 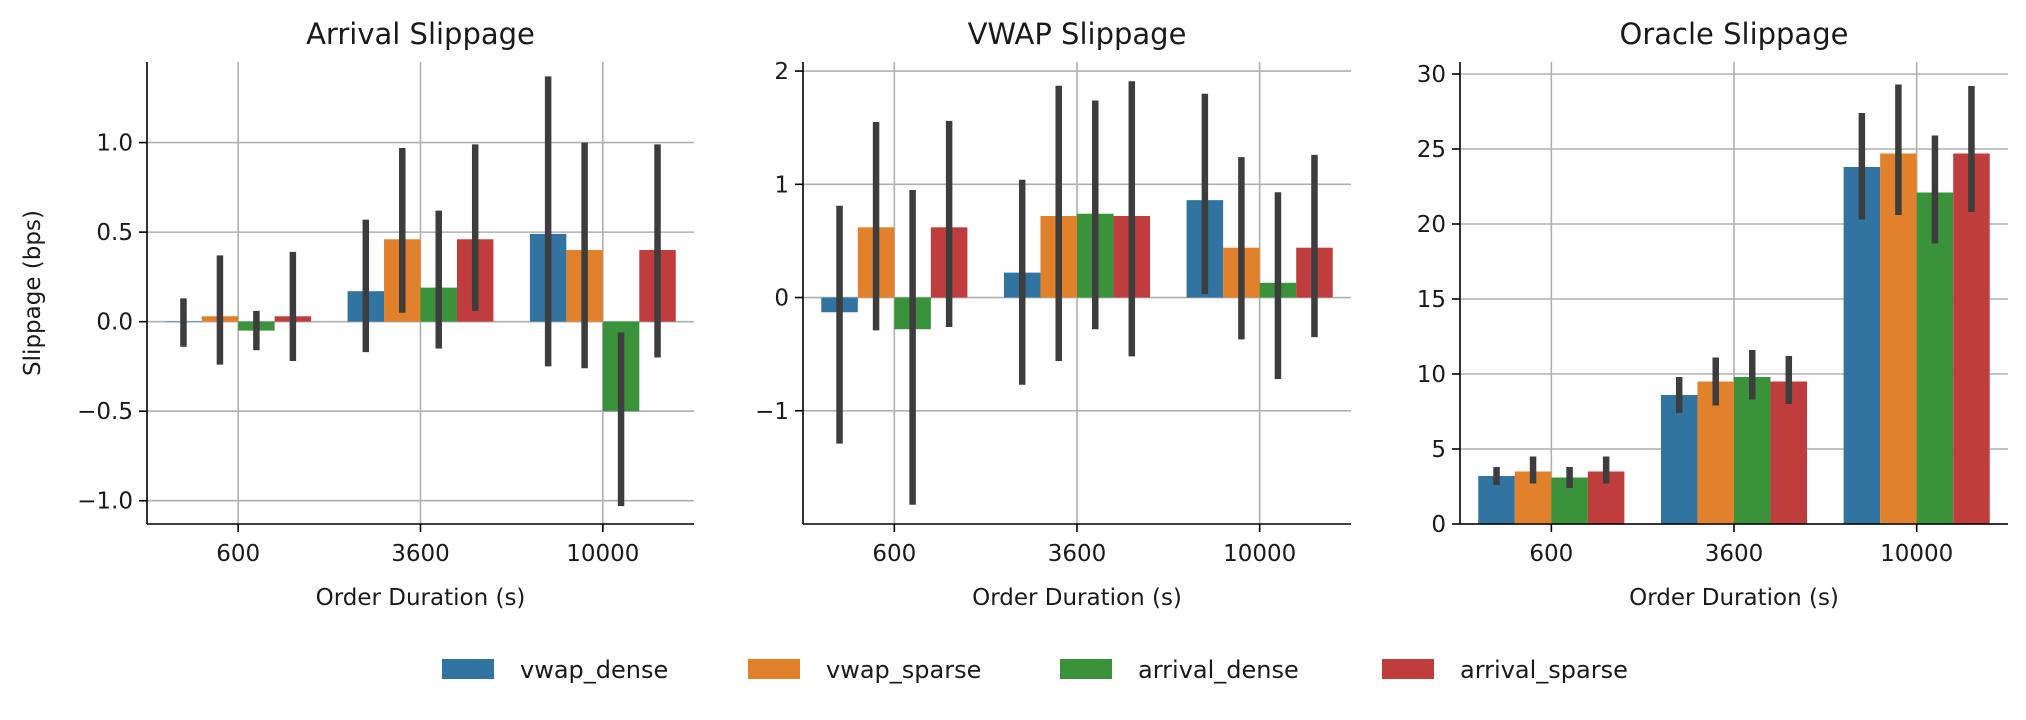 I want to click on chart-title: Arrival Slippage, so click(x=420, y=34).